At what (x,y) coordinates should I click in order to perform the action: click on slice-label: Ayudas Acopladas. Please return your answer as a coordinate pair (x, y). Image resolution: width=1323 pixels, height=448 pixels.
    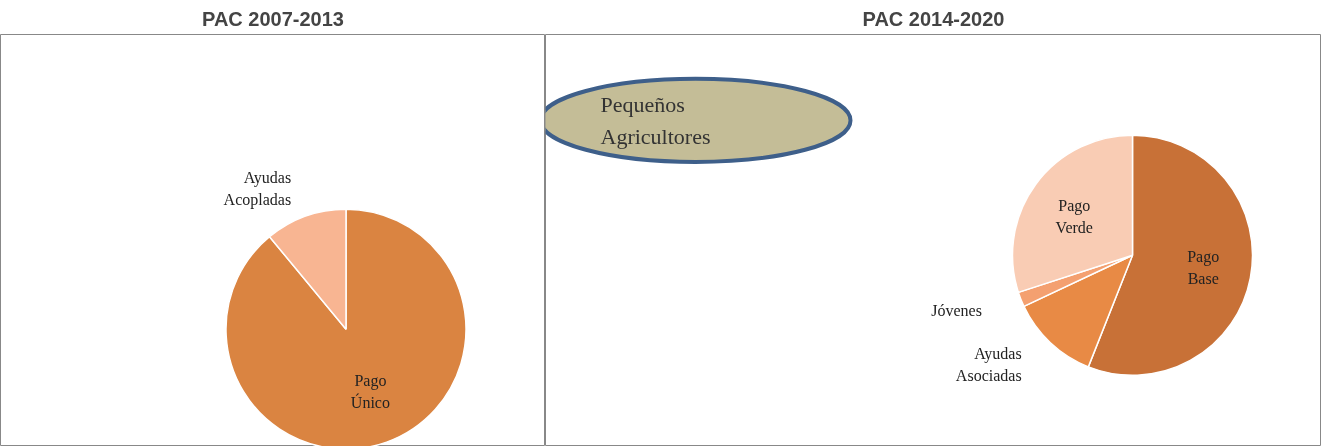
    Looking at the image, I should click on (257, 188).